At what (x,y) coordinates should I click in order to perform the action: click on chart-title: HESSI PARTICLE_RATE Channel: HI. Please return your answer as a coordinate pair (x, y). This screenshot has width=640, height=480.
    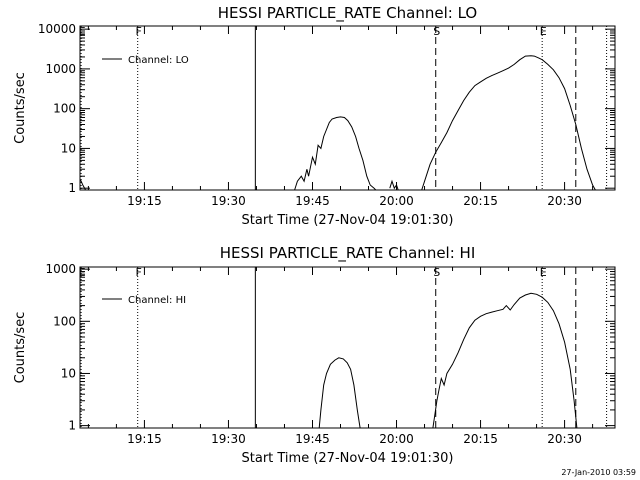
    Looking at the image, I should click on (348, 253).